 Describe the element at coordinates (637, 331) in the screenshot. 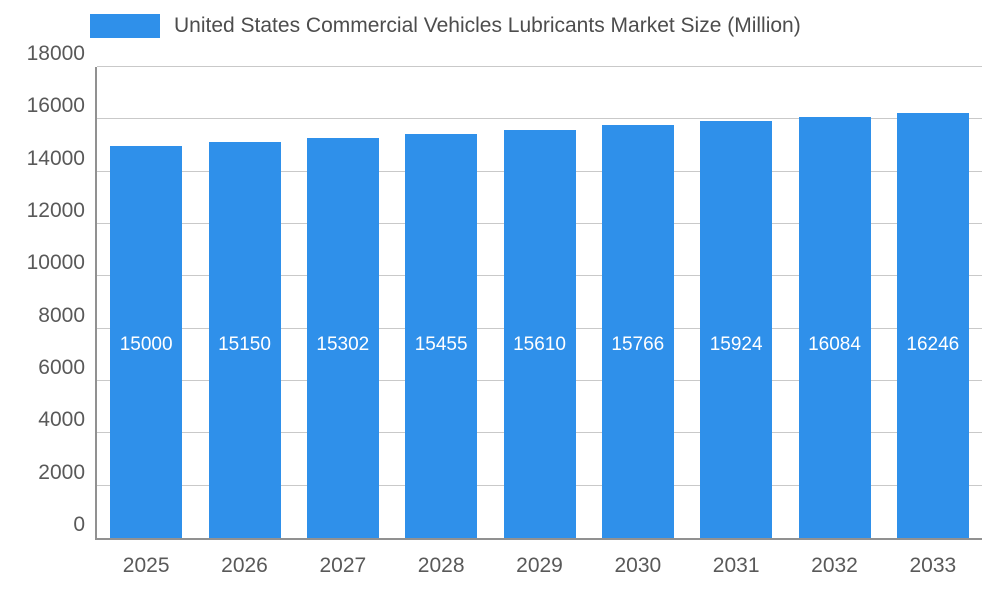

I see `bar: 15766` at that location.